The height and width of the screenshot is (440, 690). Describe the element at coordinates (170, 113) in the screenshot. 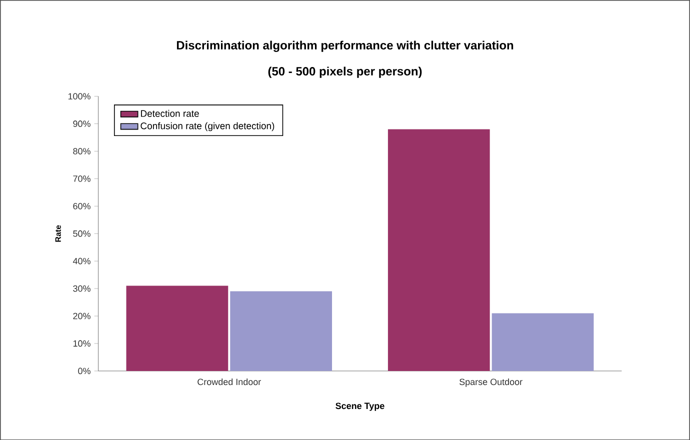

I see `legend-label: Detection rate` at that location.